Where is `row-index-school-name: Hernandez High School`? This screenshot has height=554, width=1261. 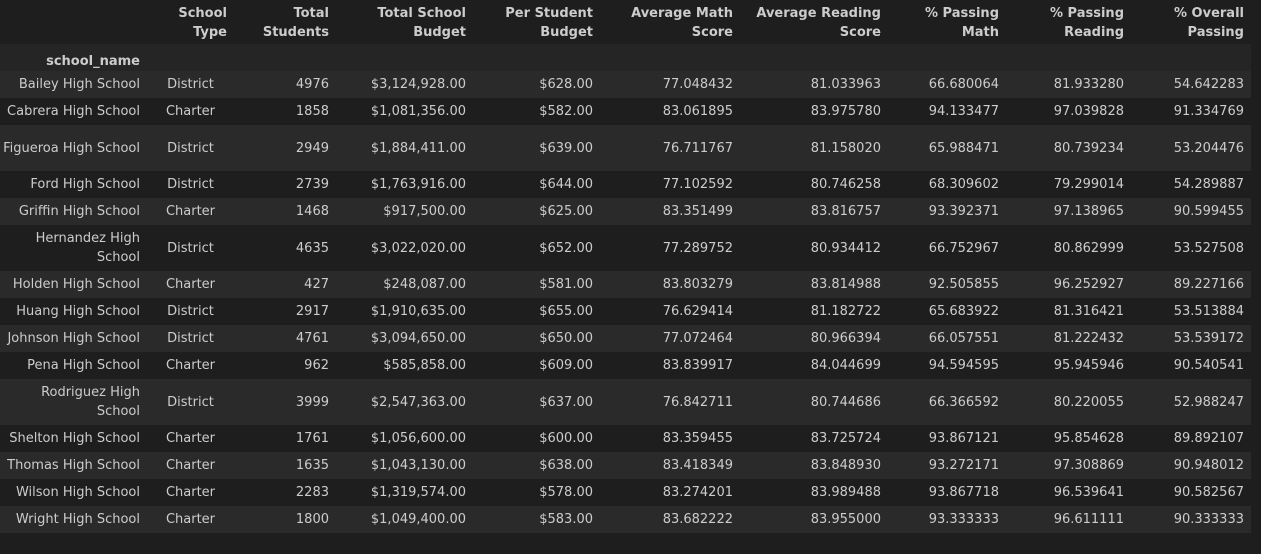
row-index-school-name: Hernandez High School is located at coordinates (87, 248).